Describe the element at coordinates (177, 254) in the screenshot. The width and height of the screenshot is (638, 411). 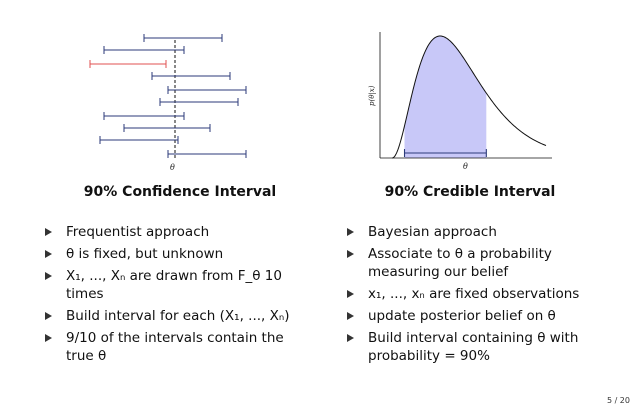
I see `bullet-item: θ is fixed, but unknown` at that location.